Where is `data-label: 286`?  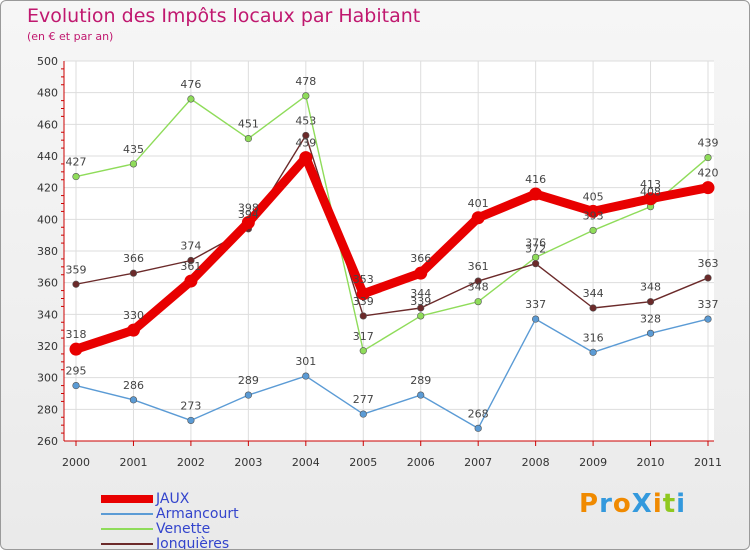
data-label: 286 is located at coordinates (133, 385).